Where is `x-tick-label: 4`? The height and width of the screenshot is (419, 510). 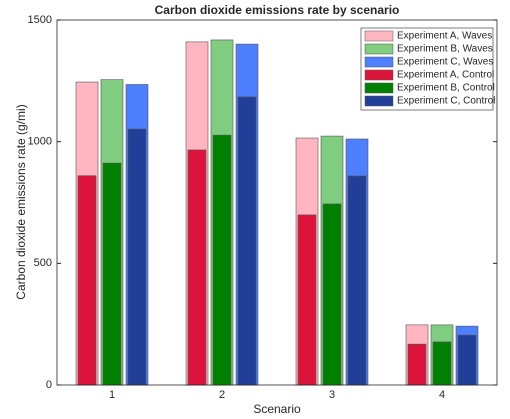 x-tick-label: 4 is located at coordinates (442, 395).